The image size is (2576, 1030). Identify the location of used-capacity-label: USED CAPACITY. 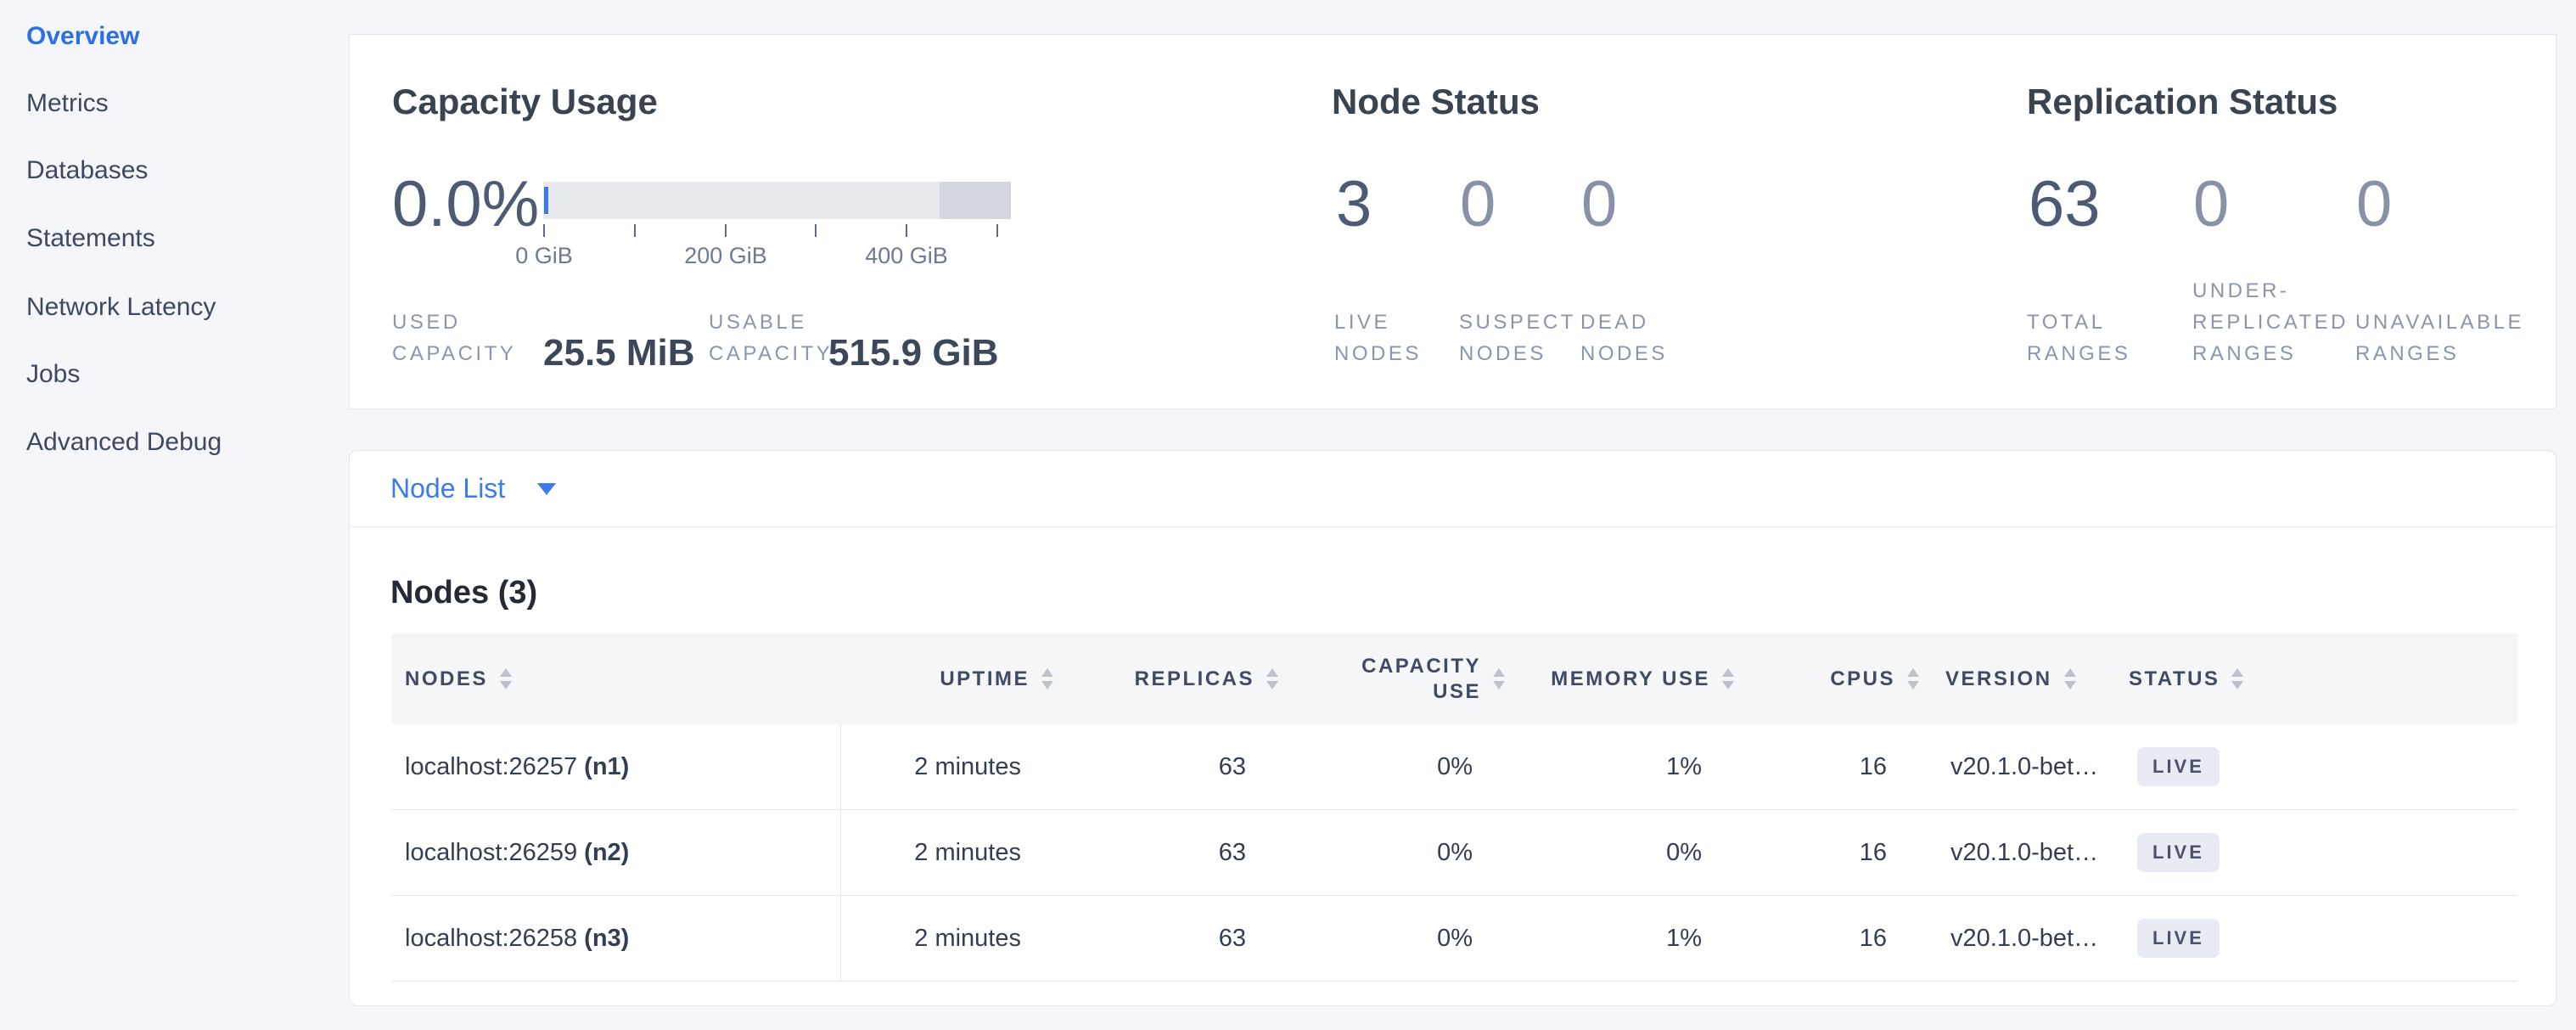
(454, 338).